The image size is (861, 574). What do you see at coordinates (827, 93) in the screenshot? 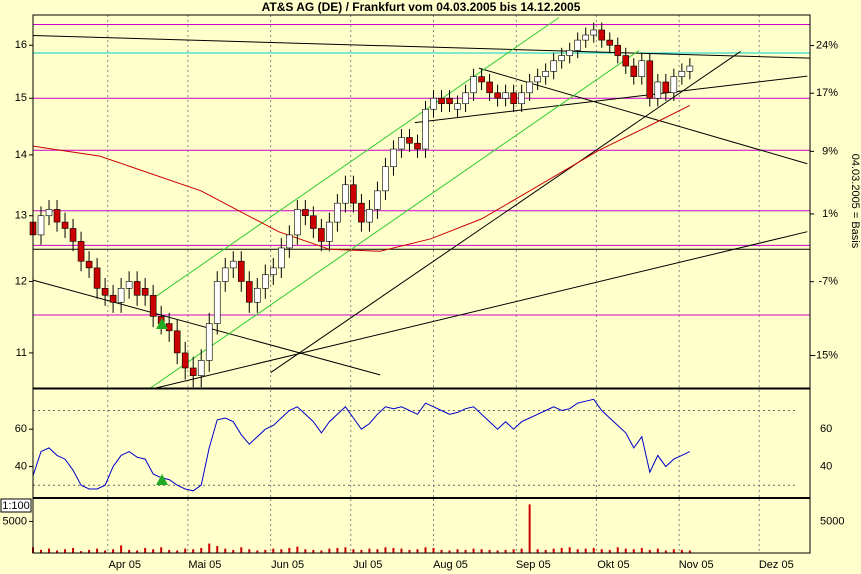
I see `y2-tick-label: 17%` at bounding box center [827, 93].